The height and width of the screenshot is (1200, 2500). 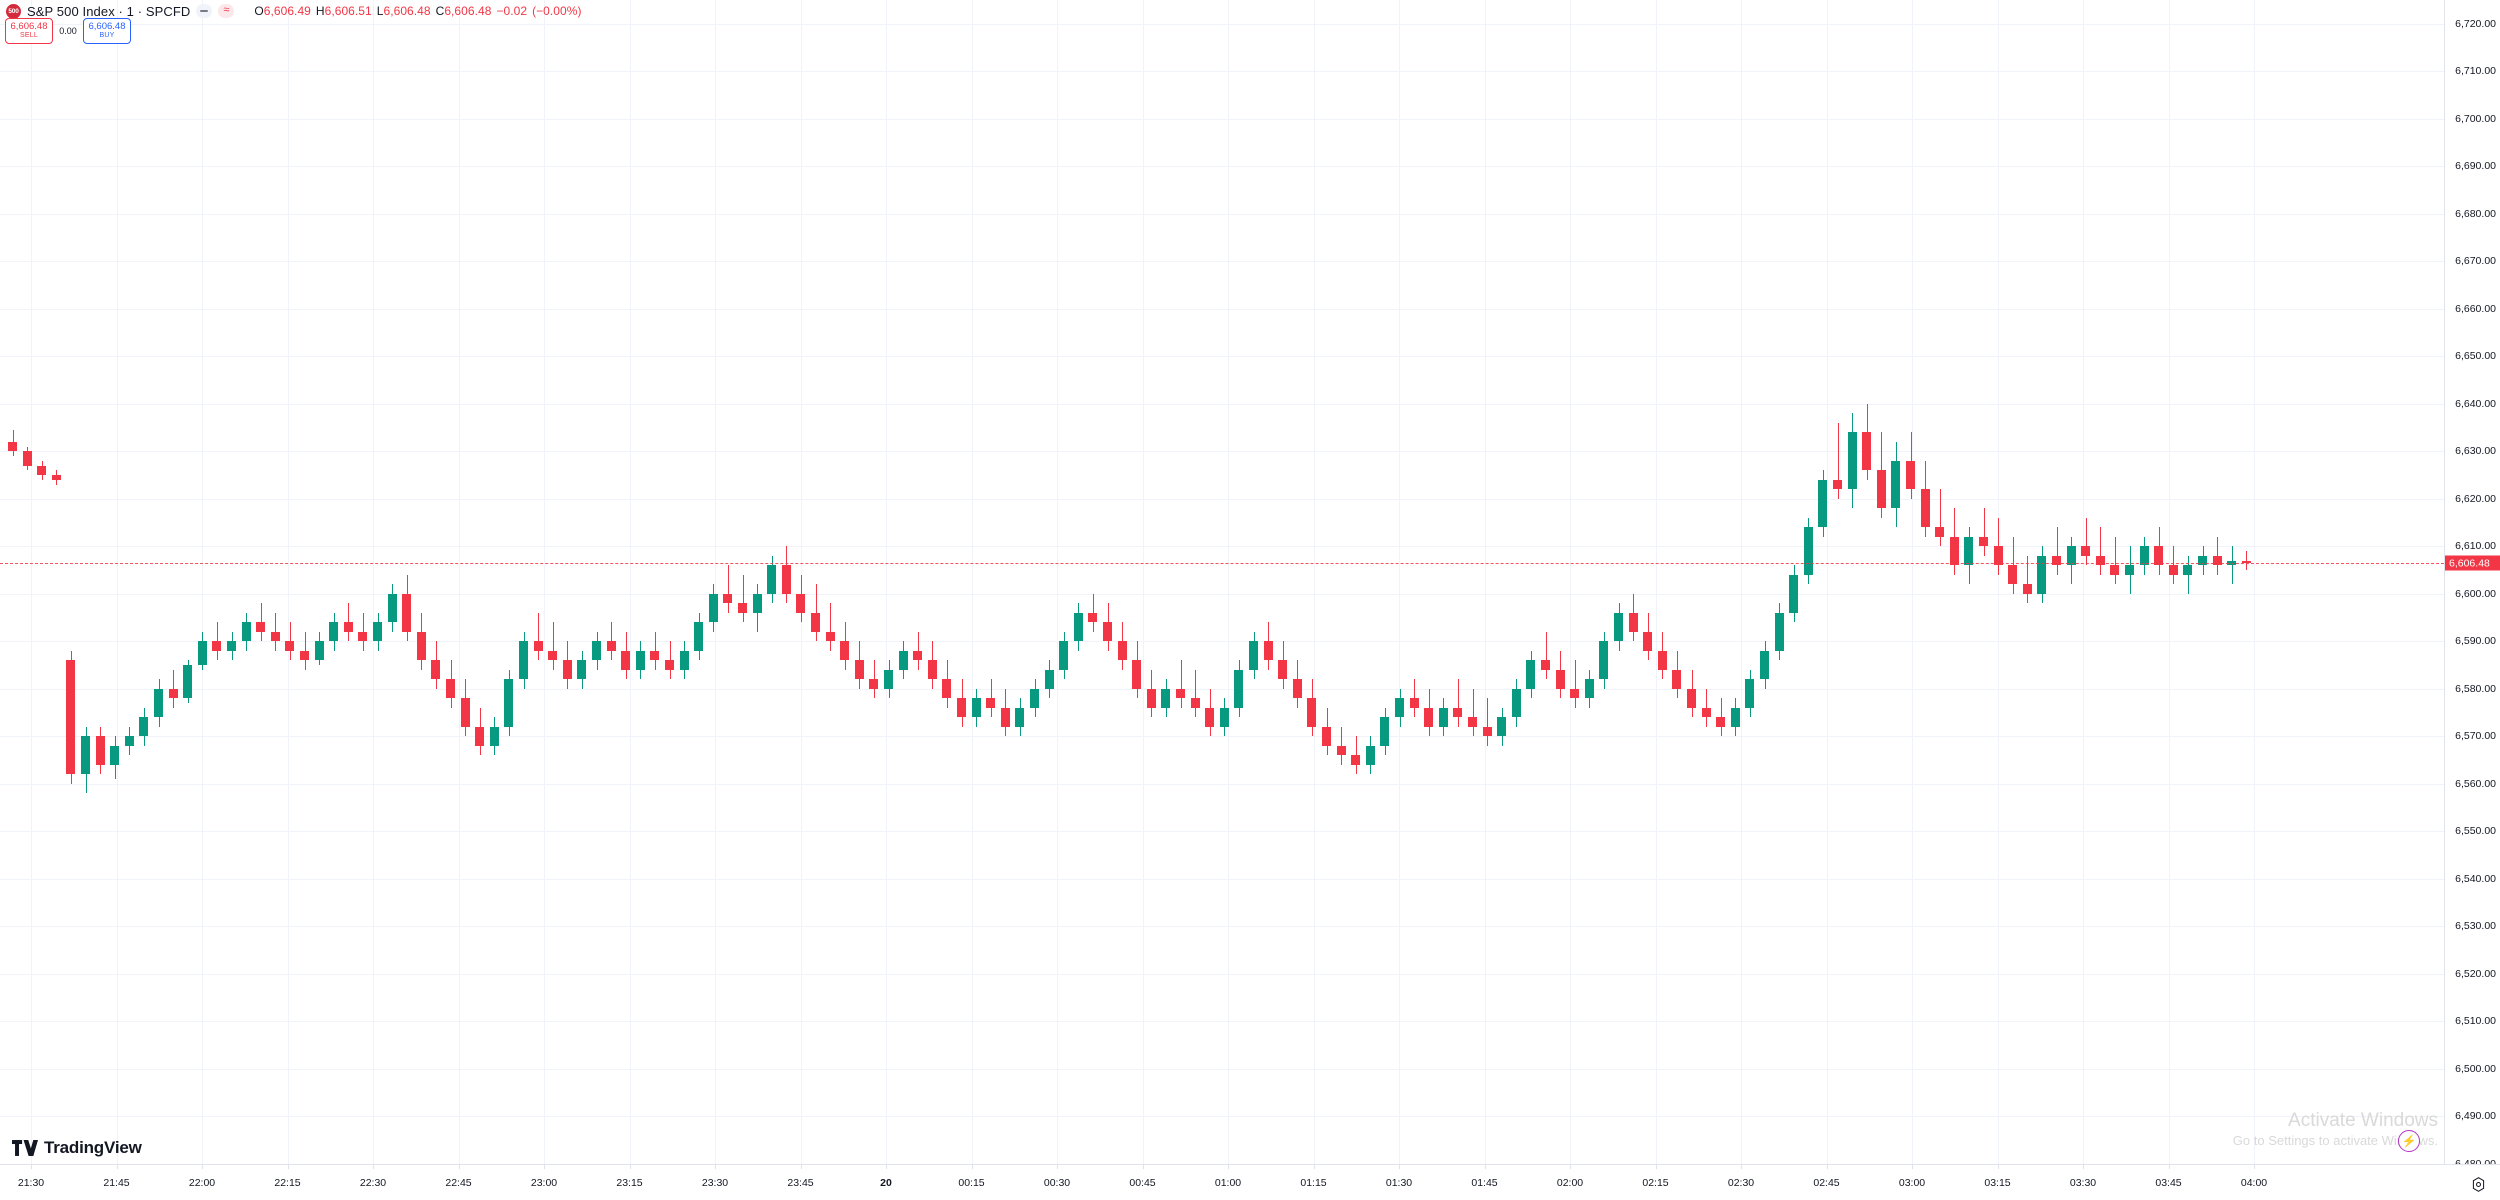 I want to click on time-axis-tick: 04:00, so click(x=2254, y=1183).